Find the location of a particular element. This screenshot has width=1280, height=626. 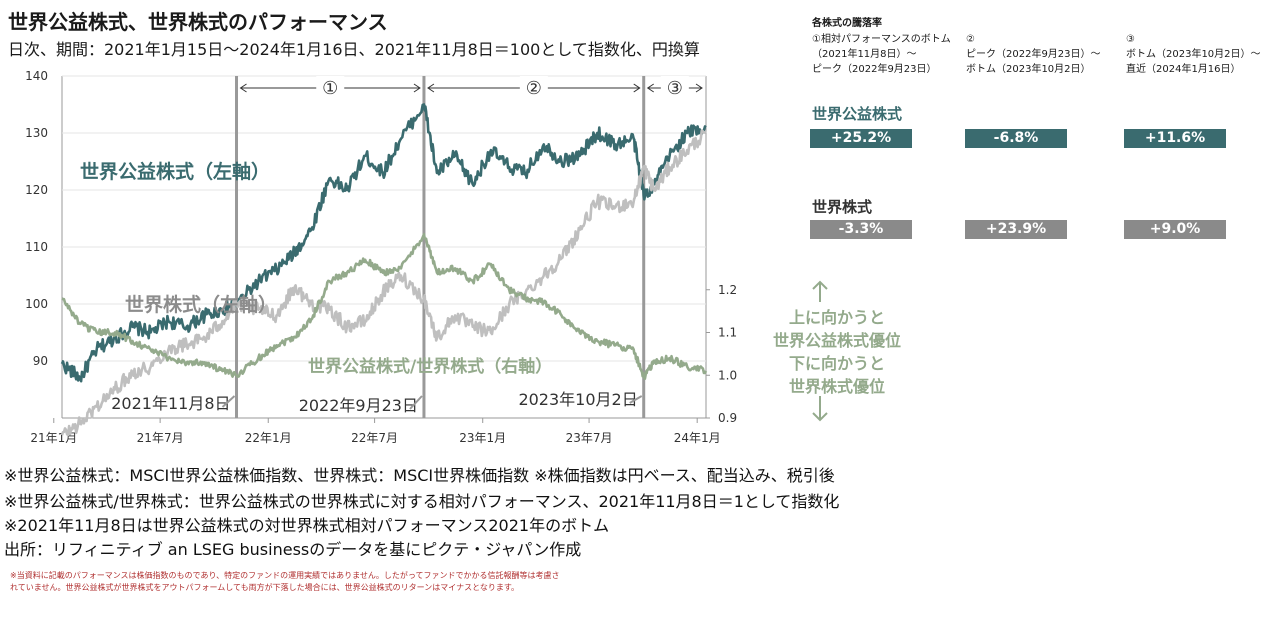

right-tick-label: 1.1 is located at coordinates (727, 333).